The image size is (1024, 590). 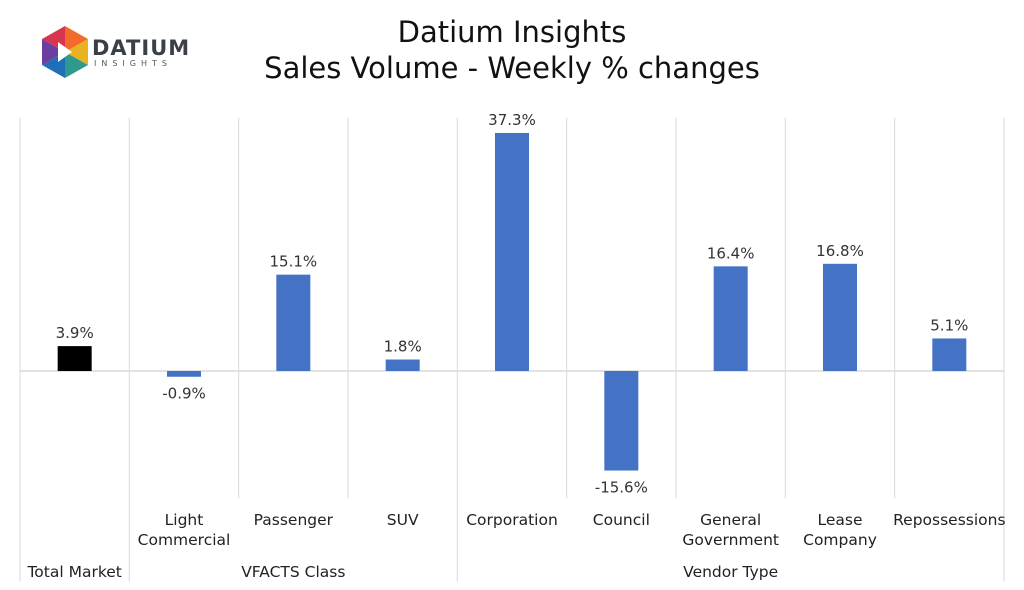 I want to click on data-label: -0.9%, so click(x=184, y=394).